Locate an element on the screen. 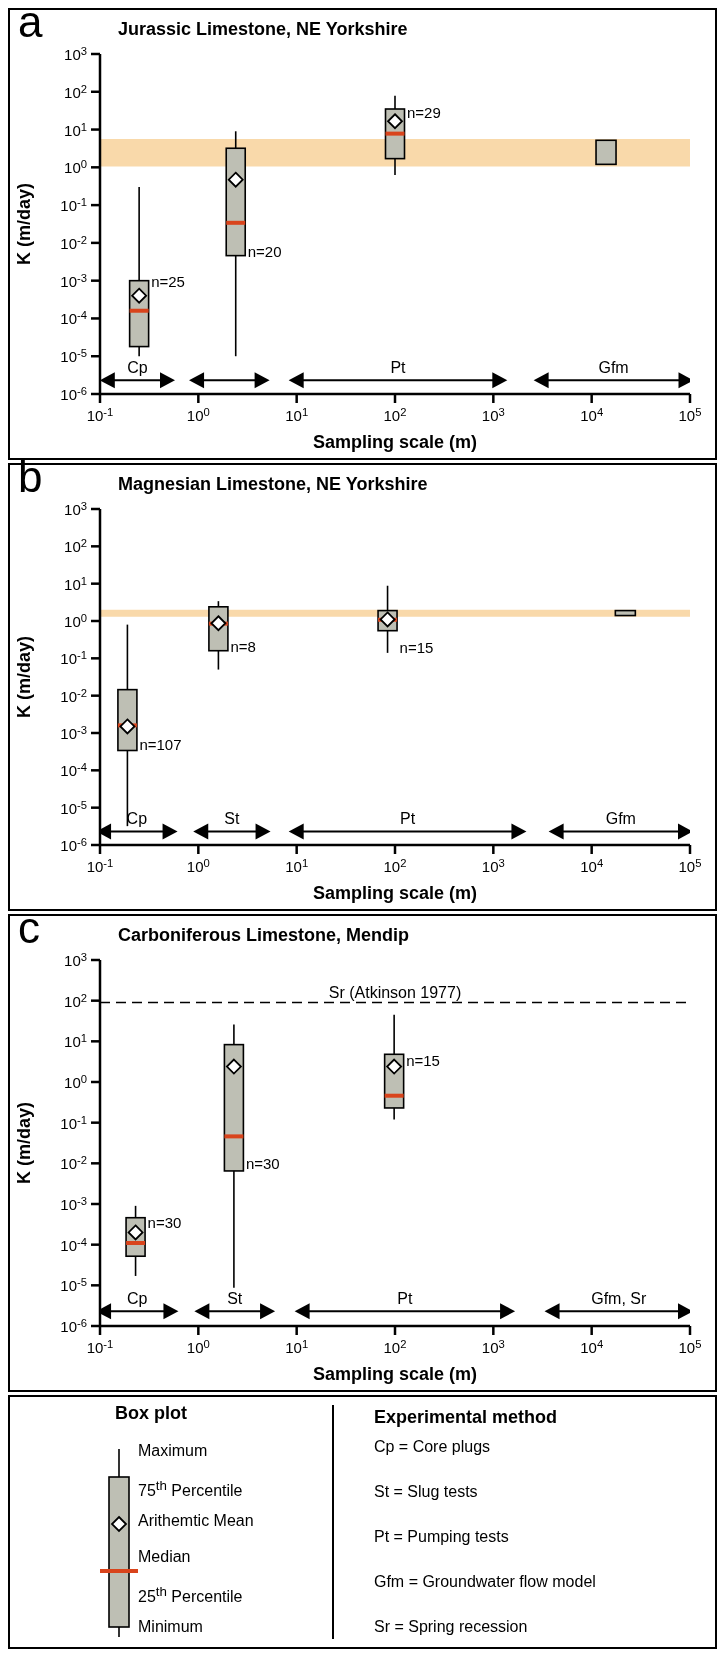  text: Arithemtic Mean is located at coordinates (196, 1521).